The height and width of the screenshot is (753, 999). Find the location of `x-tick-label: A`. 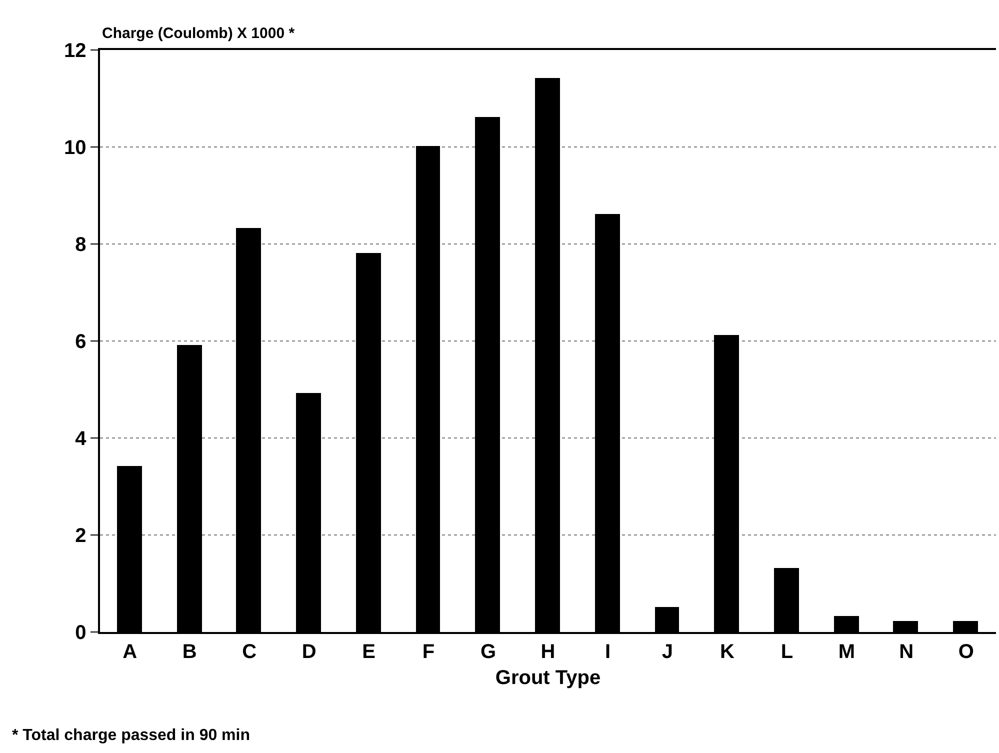

x-tick-label: A is located at coordinates (130, 651).